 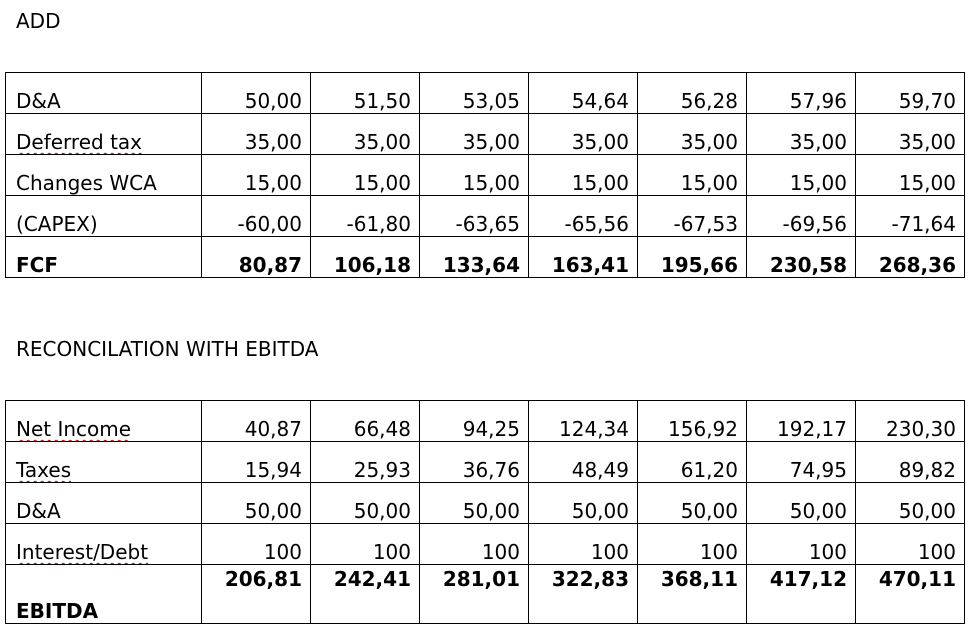 I want to click on table-row: Interest/Debt 100 100 100 100 100 100 100, so click(x=485, y=544).